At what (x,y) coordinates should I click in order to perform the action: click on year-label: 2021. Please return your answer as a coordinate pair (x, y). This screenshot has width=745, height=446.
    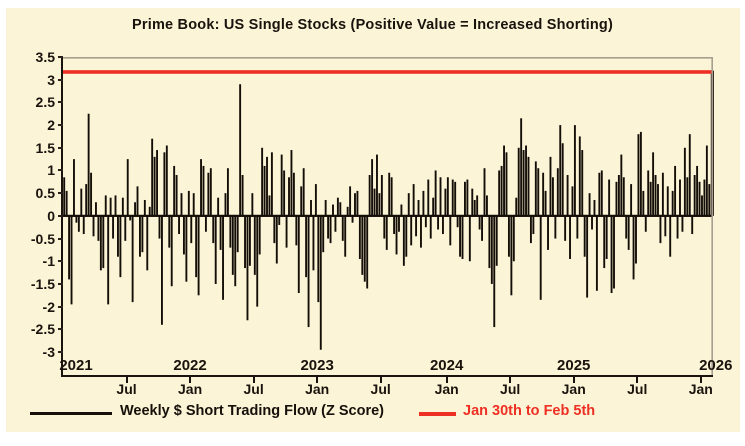
    Looking at the image, I should click on (76, 365).